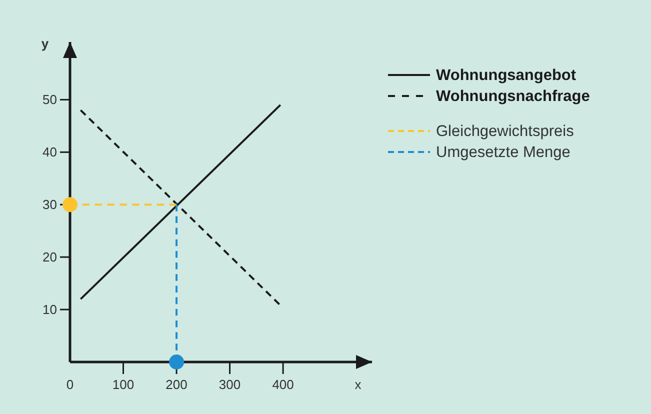 Image resolution: width=651 pixels, height=414 pixels. Describe the element at coordinates (49, 204) in the screenshot. I see `y-tick-label: 30` at that location.